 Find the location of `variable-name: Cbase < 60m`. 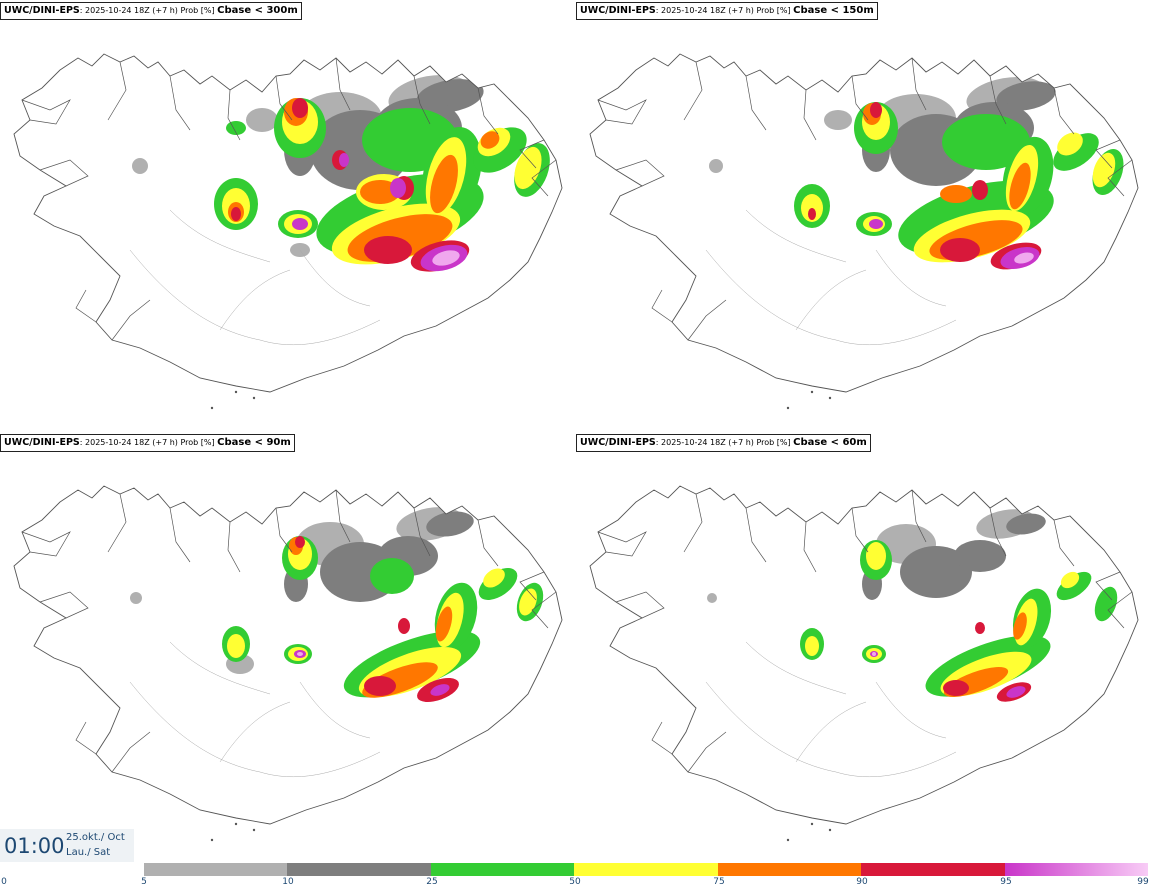

variable-name: Cbase < 60m is located at coordinates (830, 442).